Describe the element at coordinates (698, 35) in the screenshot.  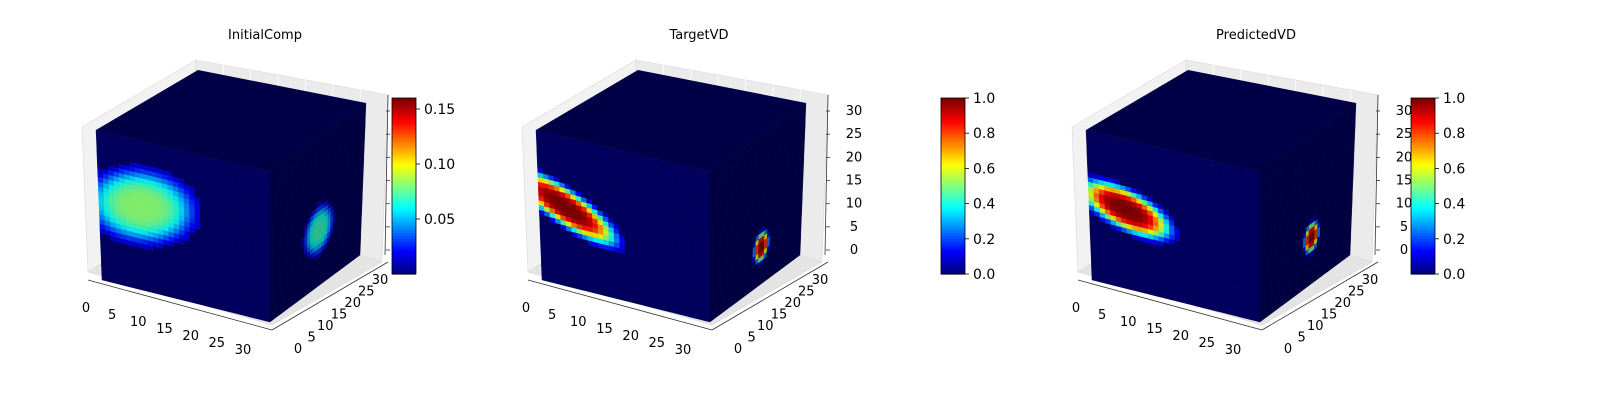
I see `subplot-title: TargetVD` at that location.